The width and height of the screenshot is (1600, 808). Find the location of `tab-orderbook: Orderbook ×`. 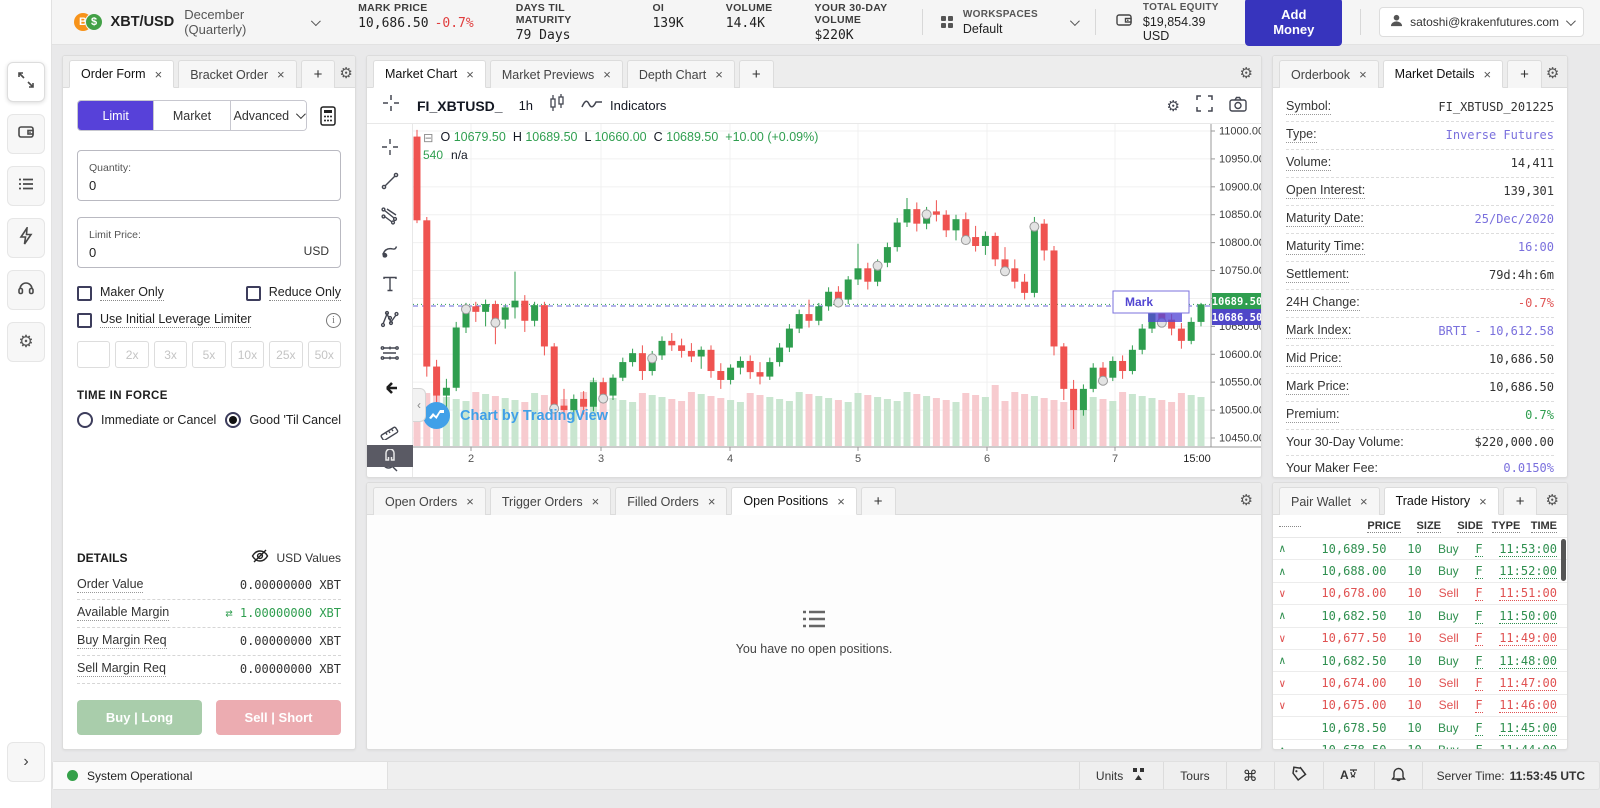

tab-orderbook: Orderbook × is located at coordinates (1329, 74).